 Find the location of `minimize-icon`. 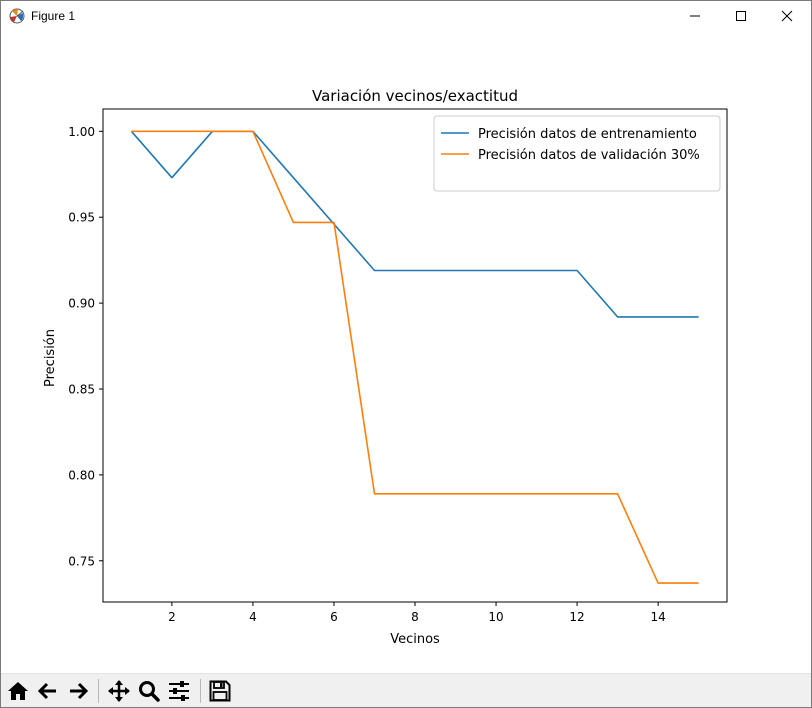

minimize-icon is located at coordinates (695, 16).